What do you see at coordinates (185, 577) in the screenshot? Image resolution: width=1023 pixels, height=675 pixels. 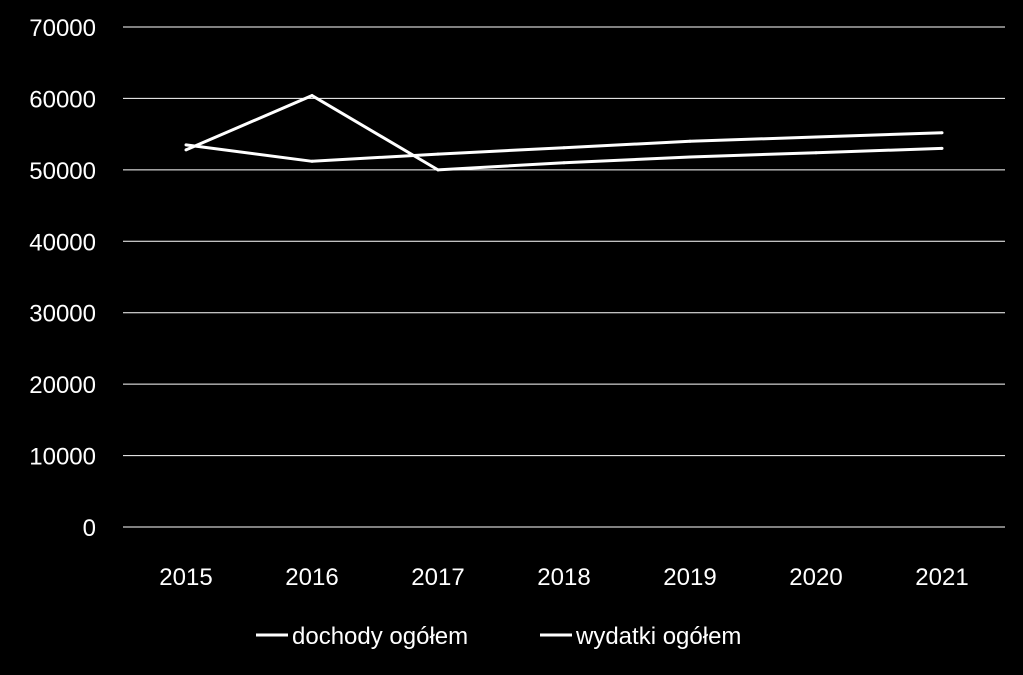 I see `x-tick-label: 2015` at bounding box center [185, 577].